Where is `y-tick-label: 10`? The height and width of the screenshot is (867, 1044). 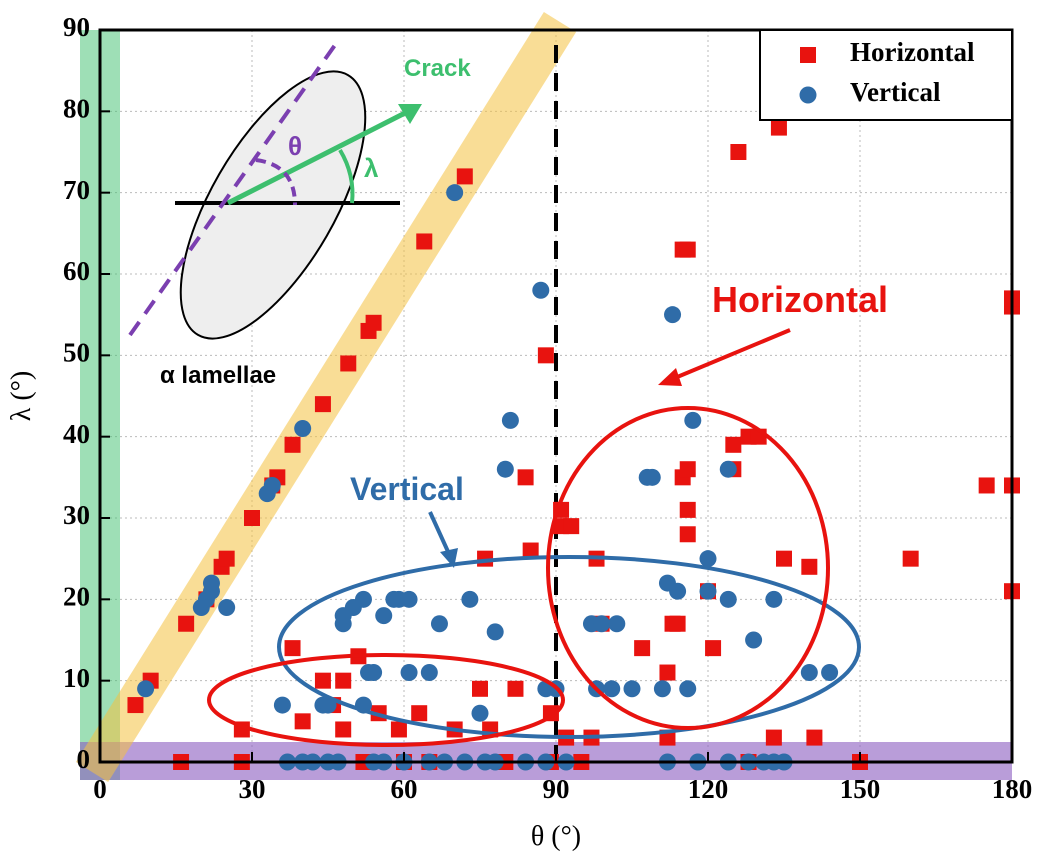
y-tick-label: 10 is located at coordinates (76, 678).